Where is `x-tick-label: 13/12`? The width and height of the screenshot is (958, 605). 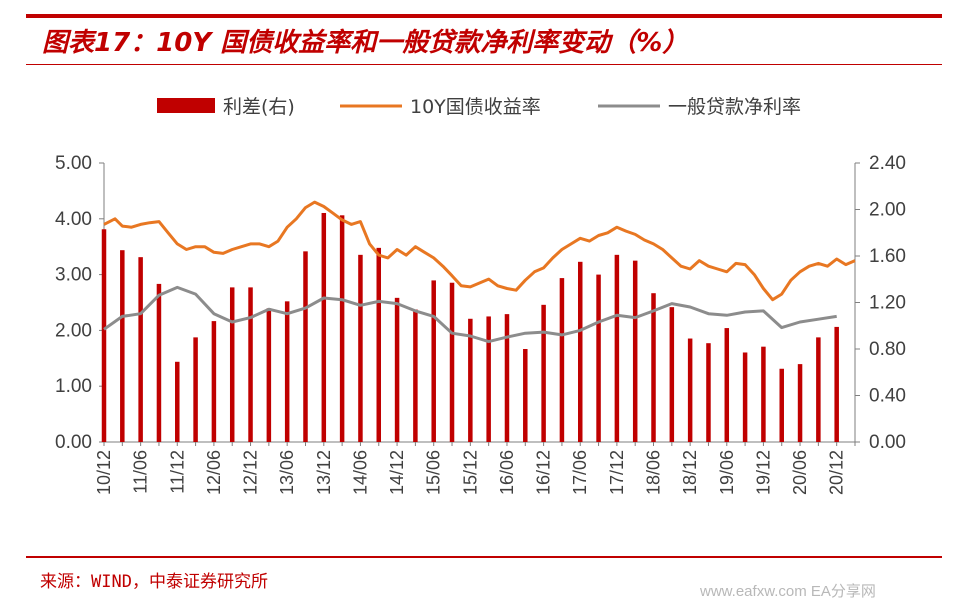
x-tick-label: 13/12 is located at coordinates (324, 472).